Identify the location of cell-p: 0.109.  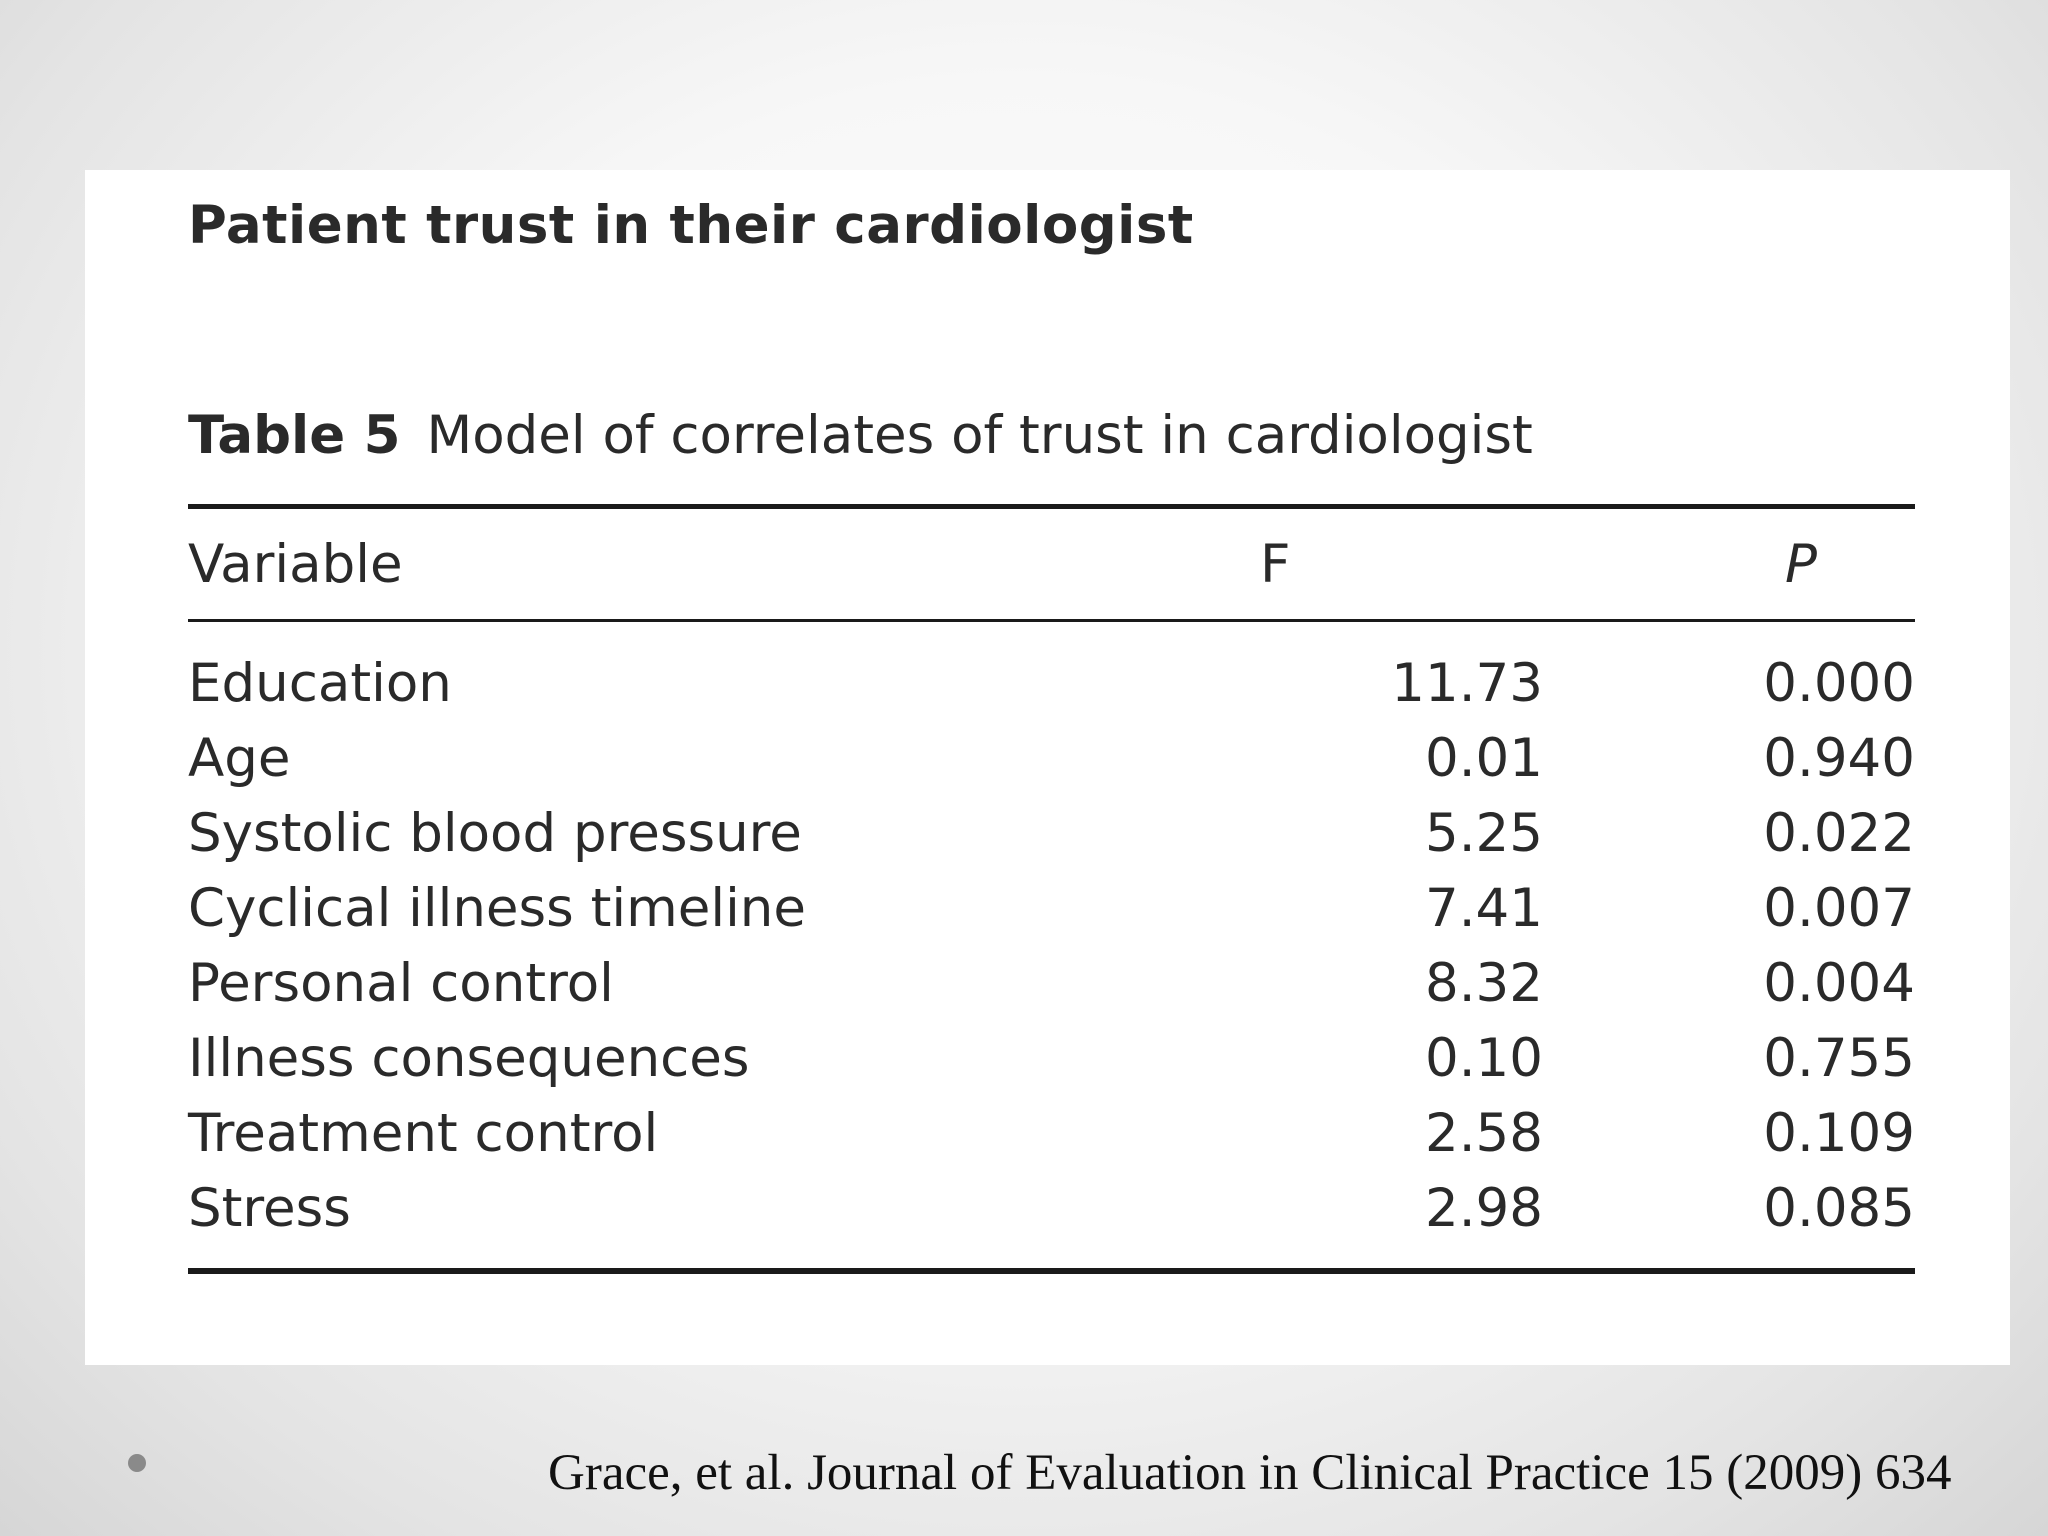
(1839, 1133).